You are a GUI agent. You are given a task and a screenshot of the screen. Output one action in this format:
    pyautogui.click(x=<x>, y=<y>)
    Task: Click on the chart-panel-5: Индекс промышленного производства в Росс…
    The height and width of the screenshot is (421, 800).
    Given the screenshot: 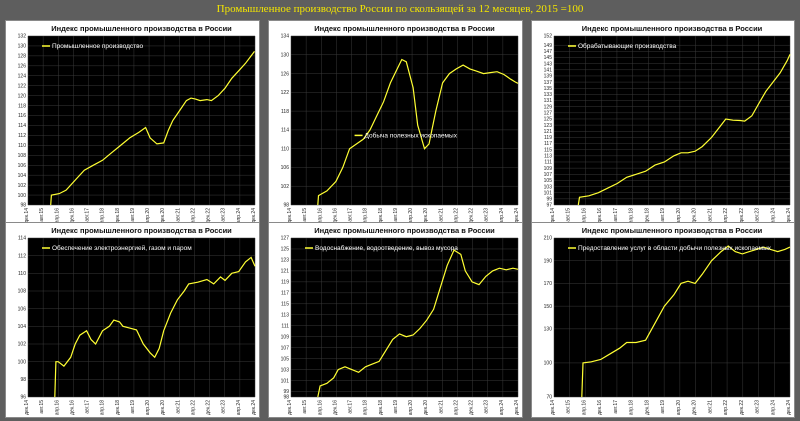 What is the action you would take?
    pyautogui.click(x=395, y=320)
    